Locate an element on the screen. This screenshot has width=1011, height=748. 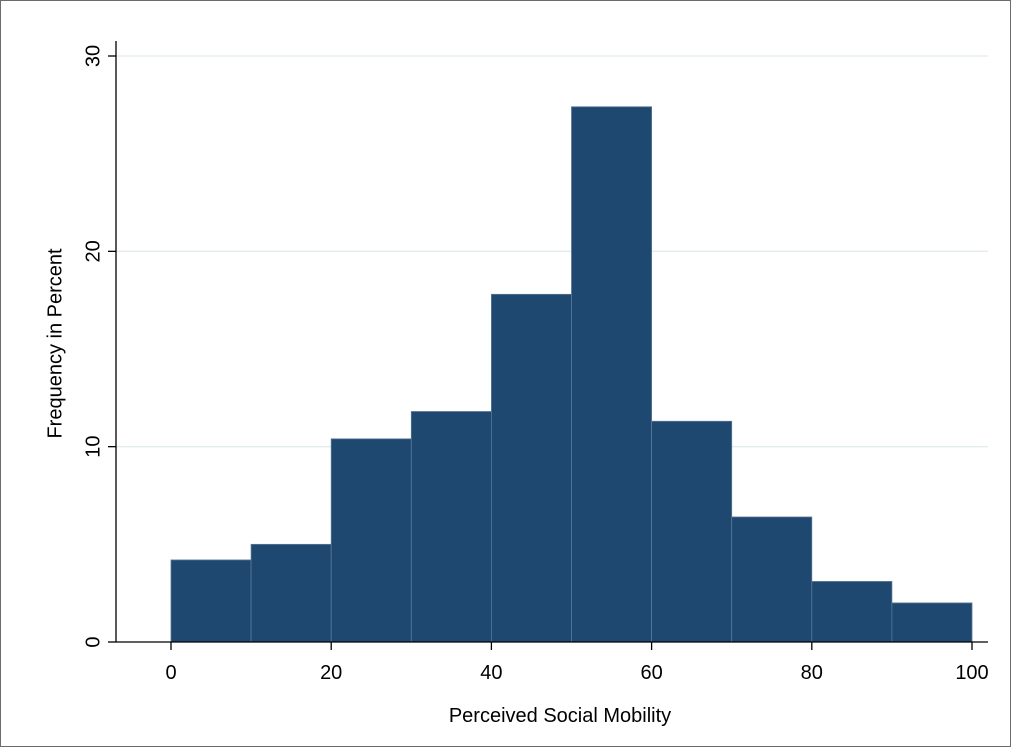
y-tick-label-10: 10 is located at coordinates (93, 447).